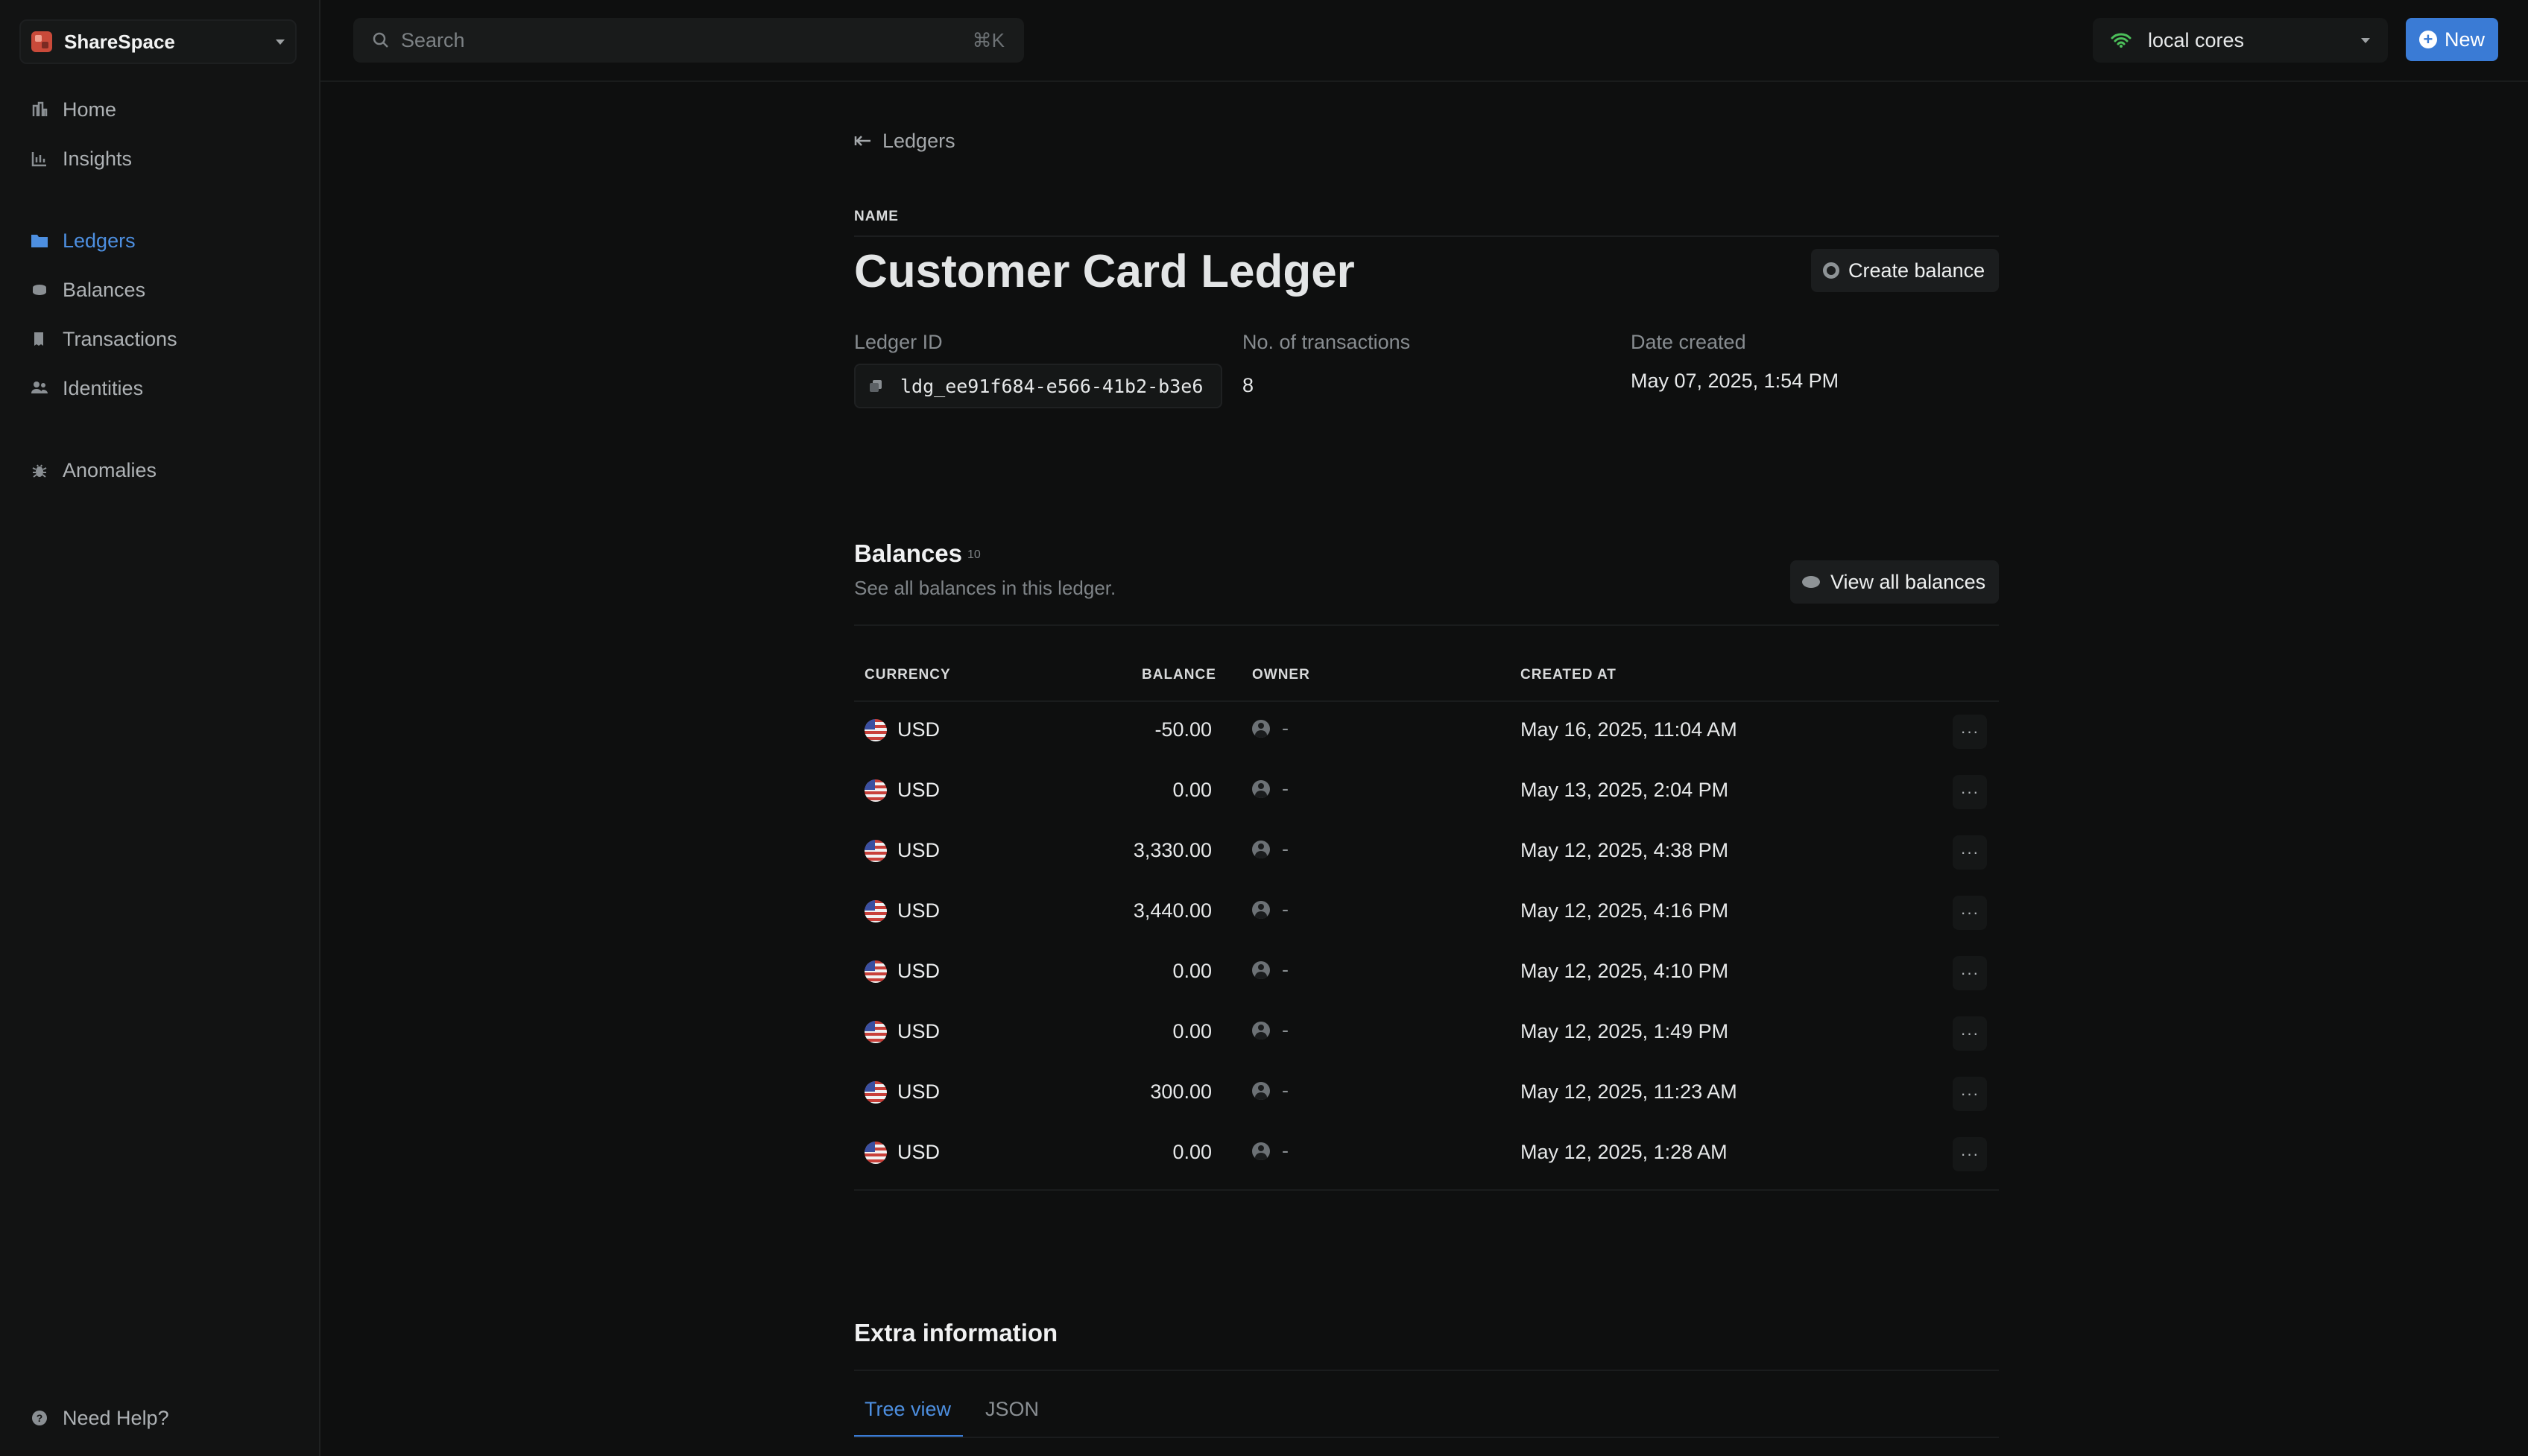  Describe the element at coordinates (120, 338) in the screenshot. I see `sidebar-item-label: Transactions` at that location.